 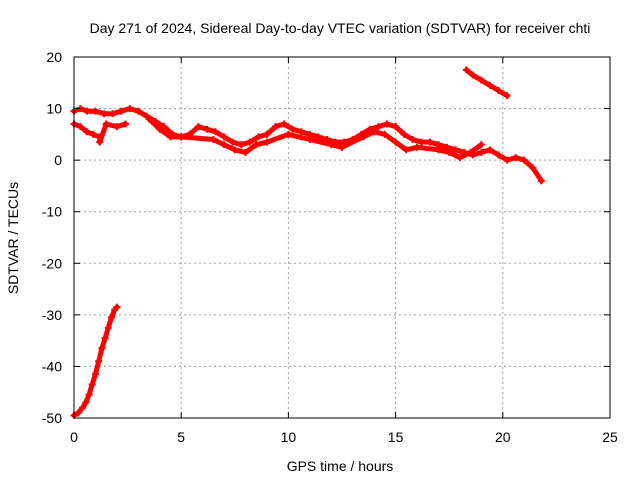 What do you see at coordinates (181, 437) in the screenshot?
I see `x-tick-label: 5` at bounding box center [181, 437].